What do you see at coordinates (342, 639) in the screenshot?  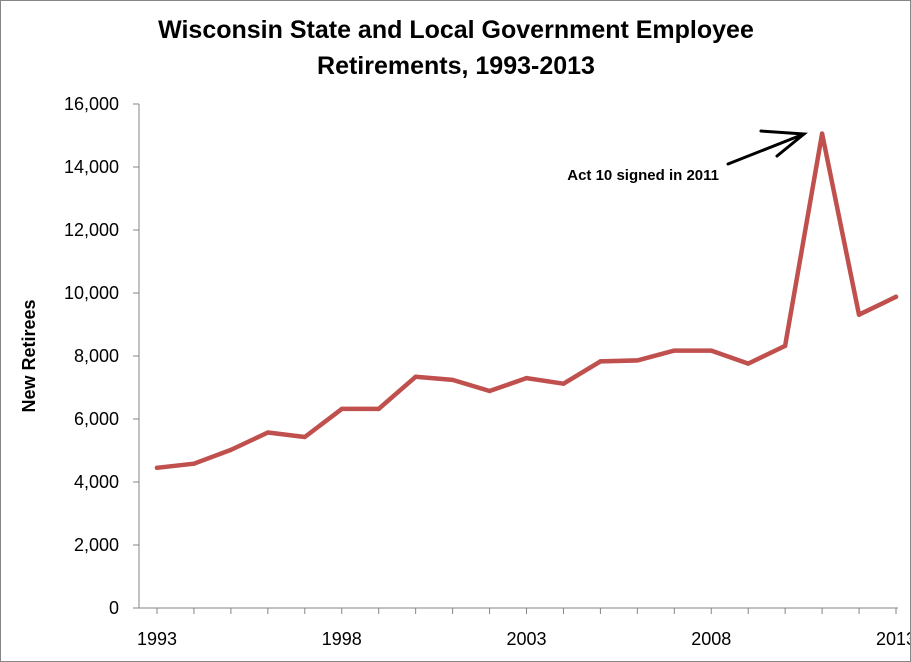 I see `x-tick-label: 1998` at bounding box center [342, 639].